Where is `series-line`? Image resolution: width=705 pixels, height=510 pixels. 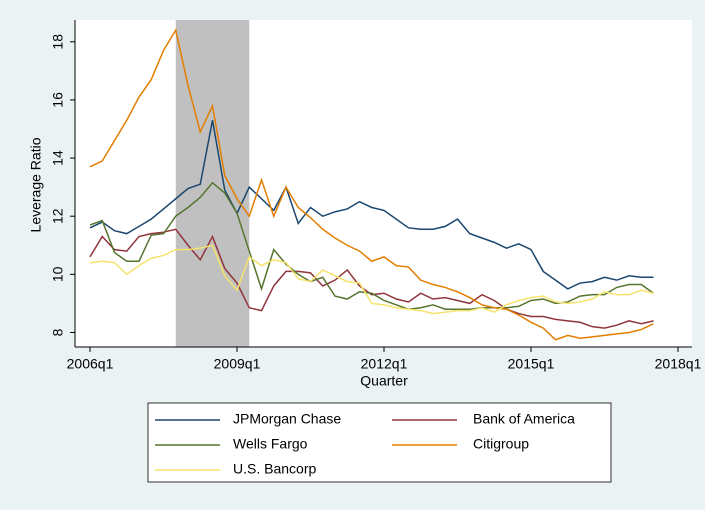
series-line is located at coordinates (371, 279).